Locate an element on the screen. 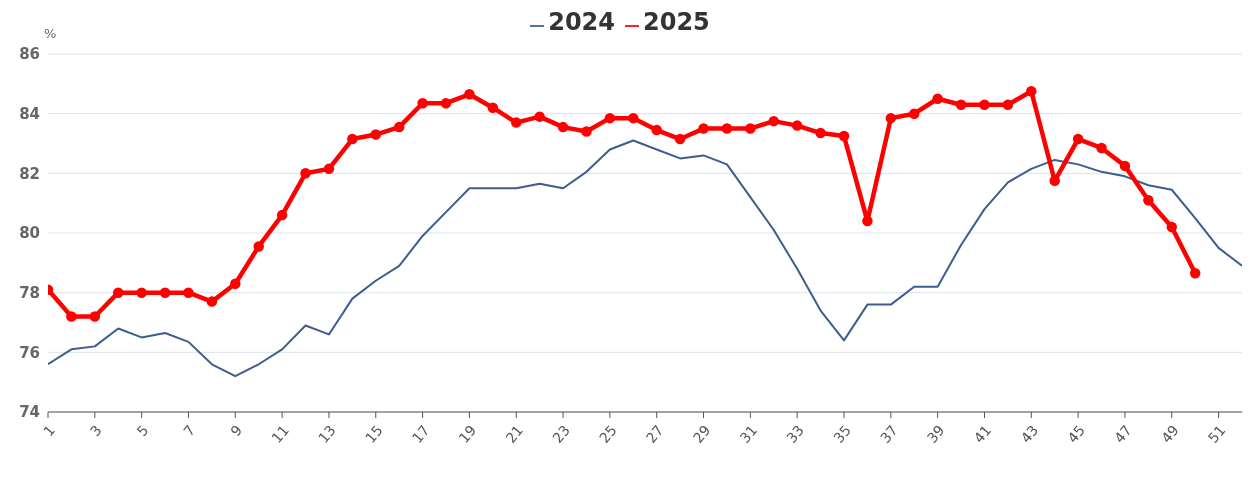  x-tick-label: 31 is located at coordinates (748, 434).